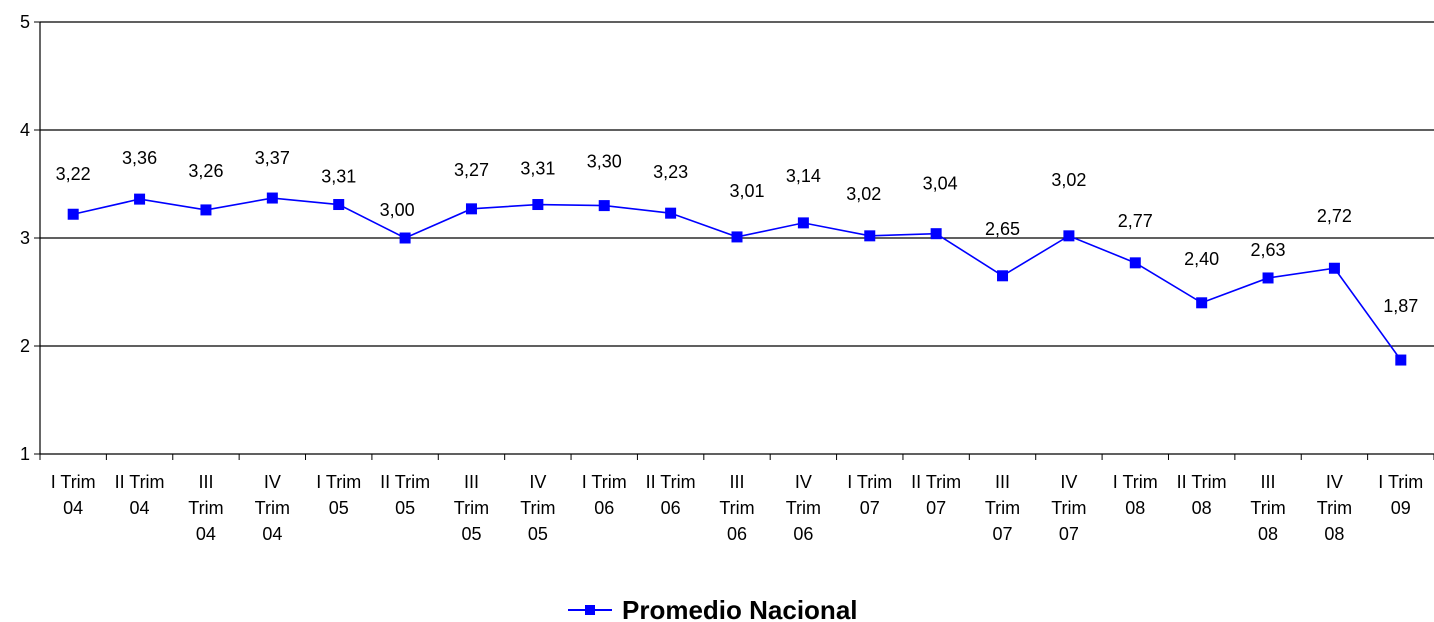  What do you see at coordinates (1135, 221) in the screenshot?
I see `data-label: 2,77` at bounding box center [1135, 221].